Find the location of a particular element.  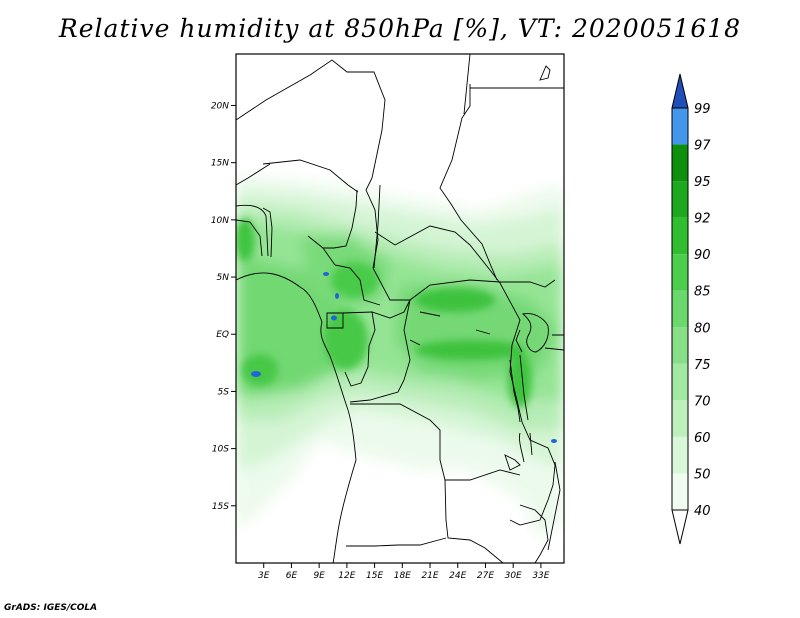

lon-tick-label: 24E is located at coordinates (457, 576).